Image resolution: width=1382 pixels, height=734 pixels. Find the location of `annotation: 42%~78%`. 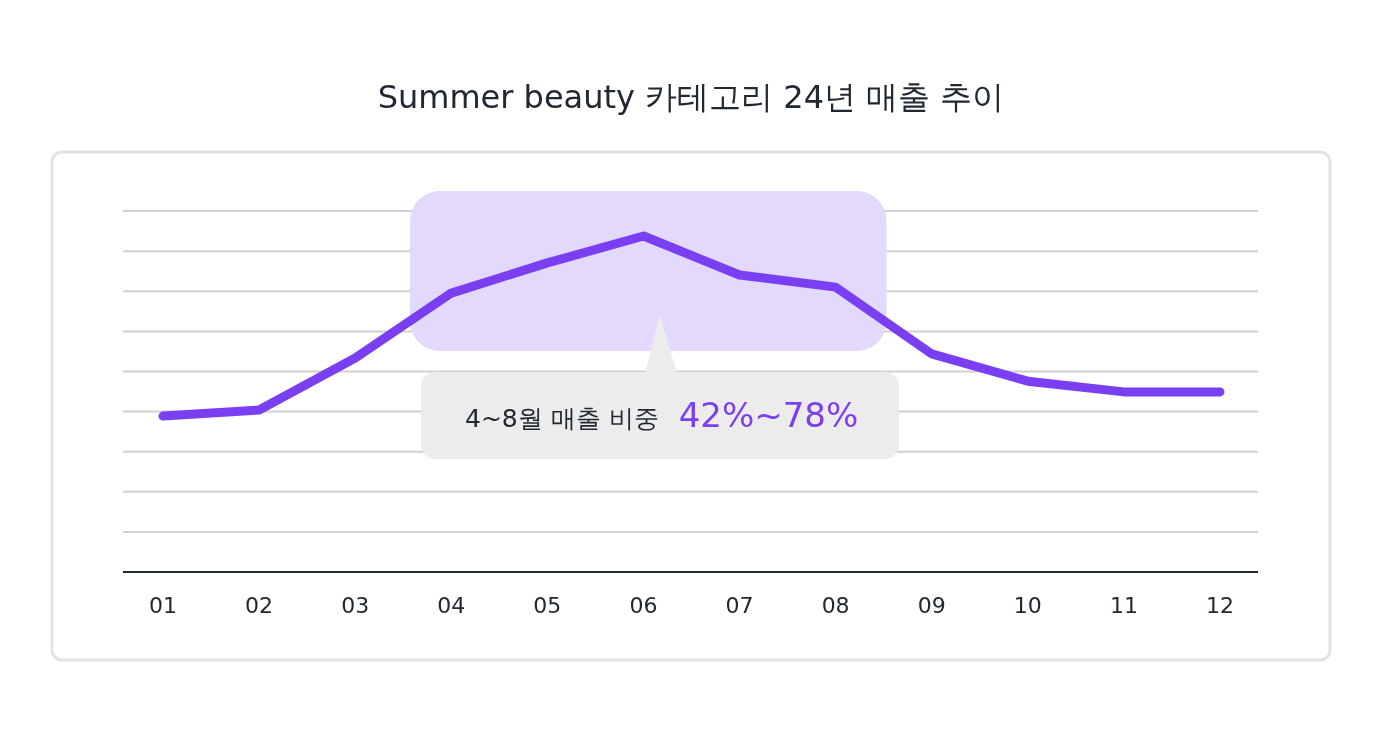

annotation: 42%~78% is located at coordinates (768, 415).